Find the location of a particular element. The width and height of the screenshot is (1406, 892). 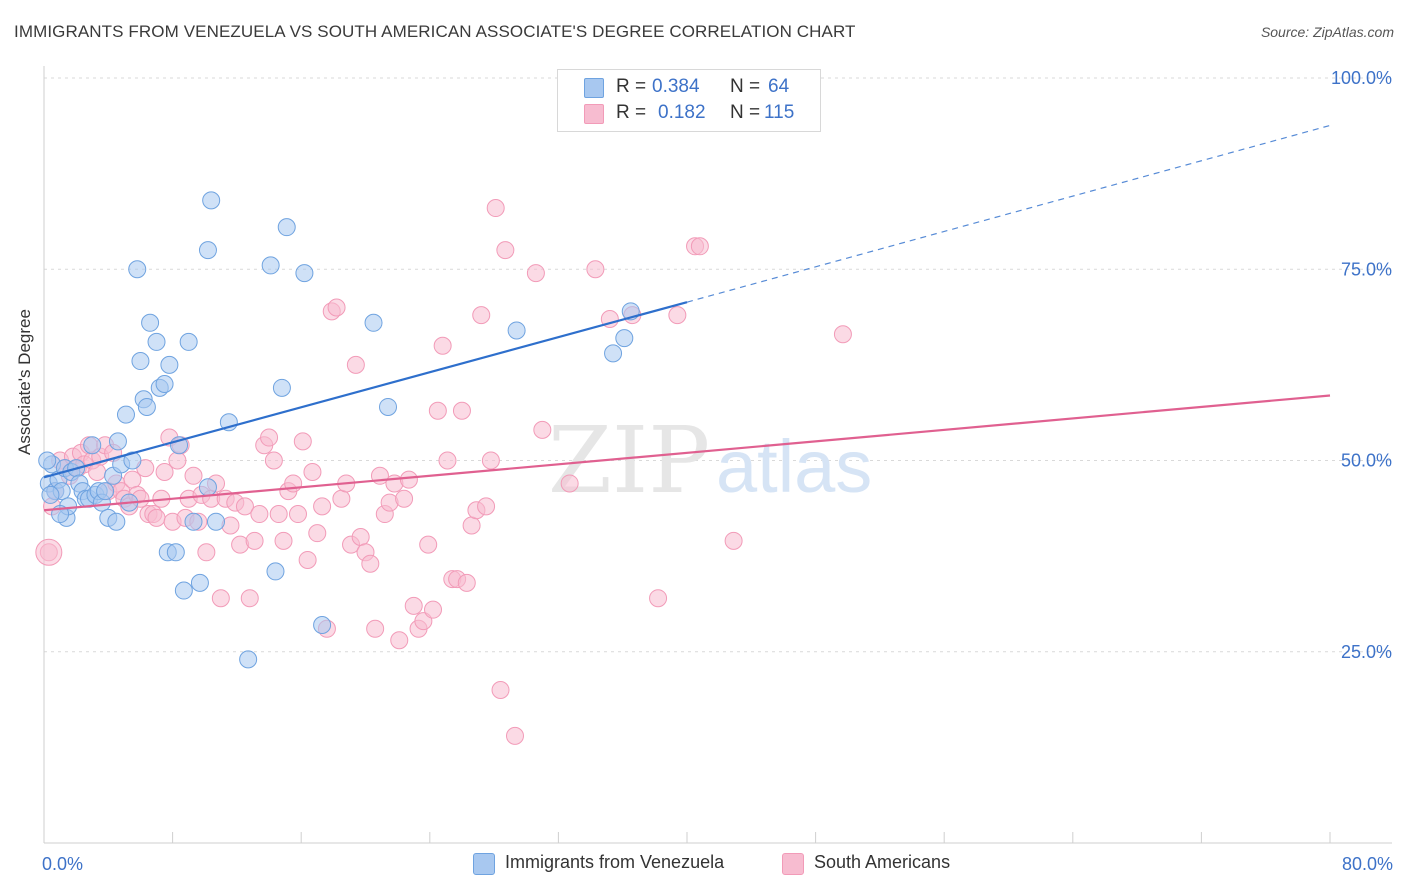

x-tick-label: 0.0% is located at coordinates (62, 864).